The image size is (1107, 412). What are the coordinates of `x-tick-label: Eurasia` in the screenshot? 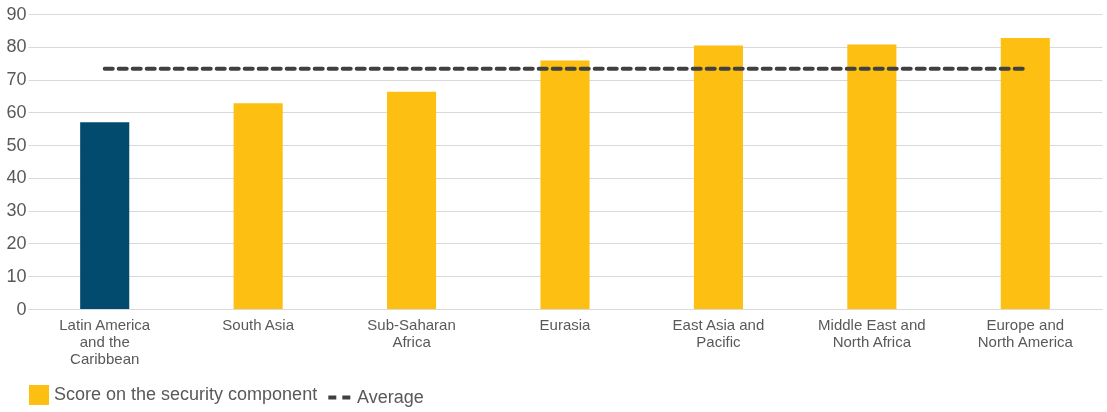 It's located at (565, 324).